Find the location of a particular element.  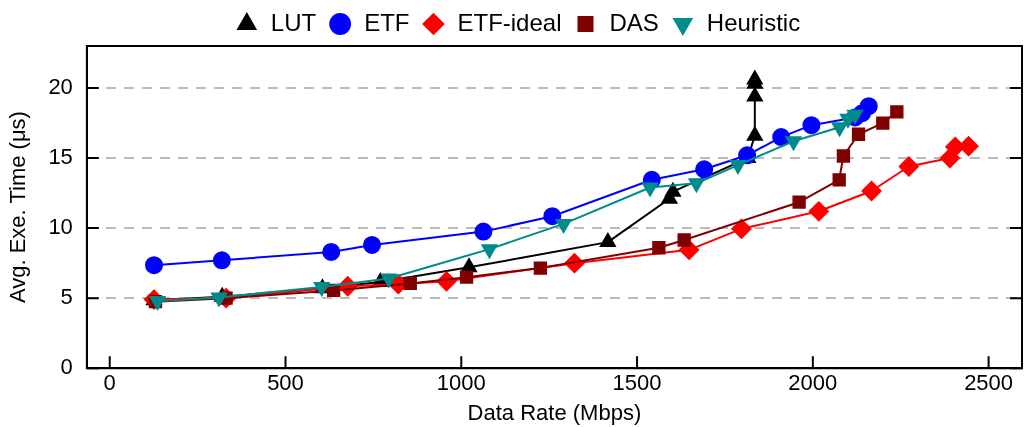

x-tick-label: 1500 is located at coordinates (637, 383).